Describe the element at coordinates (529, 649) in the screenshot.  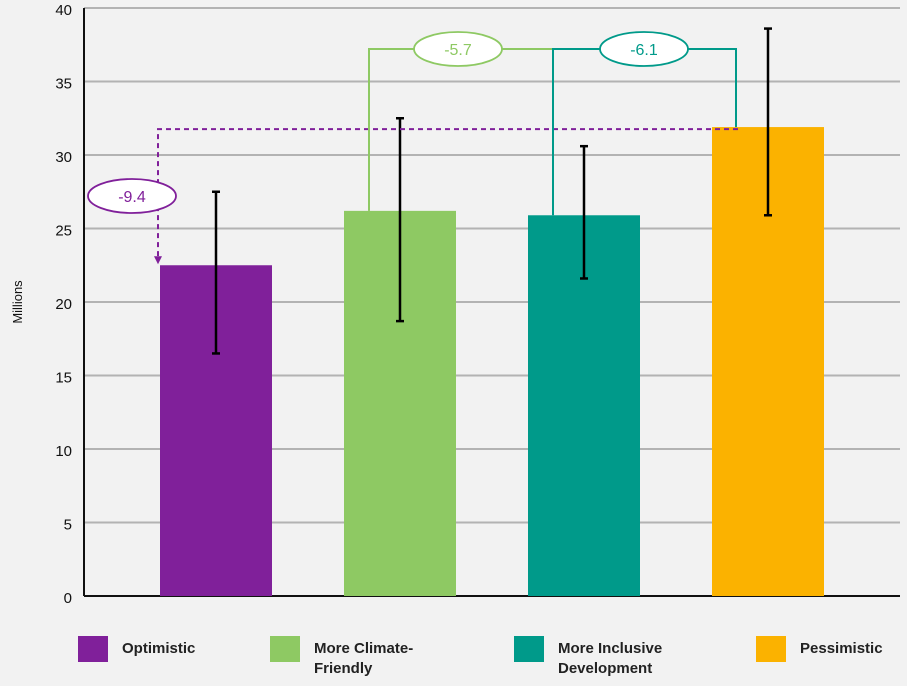
I see `legend-swatch-more-inclusive-development` at that location.